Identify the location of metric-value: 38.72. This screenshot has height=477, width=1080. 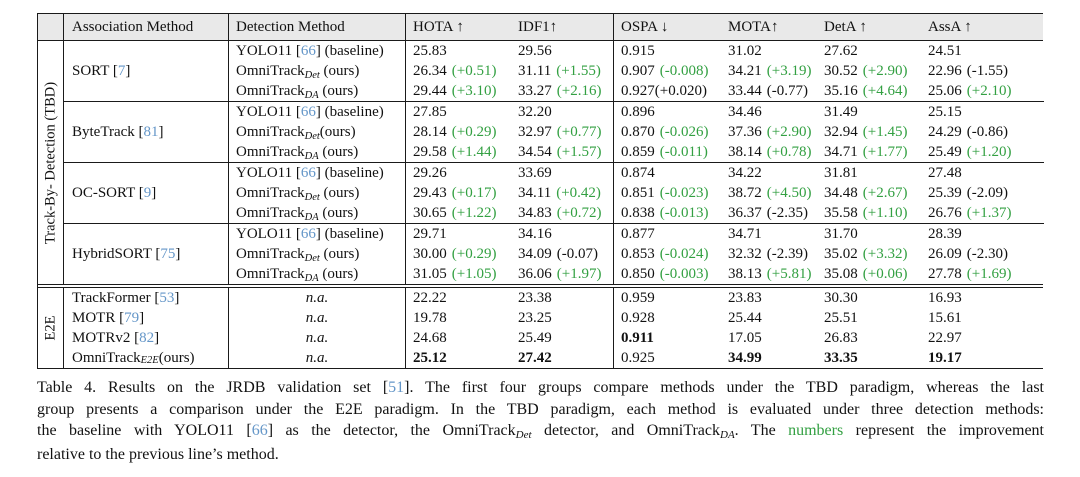
(745, 193).